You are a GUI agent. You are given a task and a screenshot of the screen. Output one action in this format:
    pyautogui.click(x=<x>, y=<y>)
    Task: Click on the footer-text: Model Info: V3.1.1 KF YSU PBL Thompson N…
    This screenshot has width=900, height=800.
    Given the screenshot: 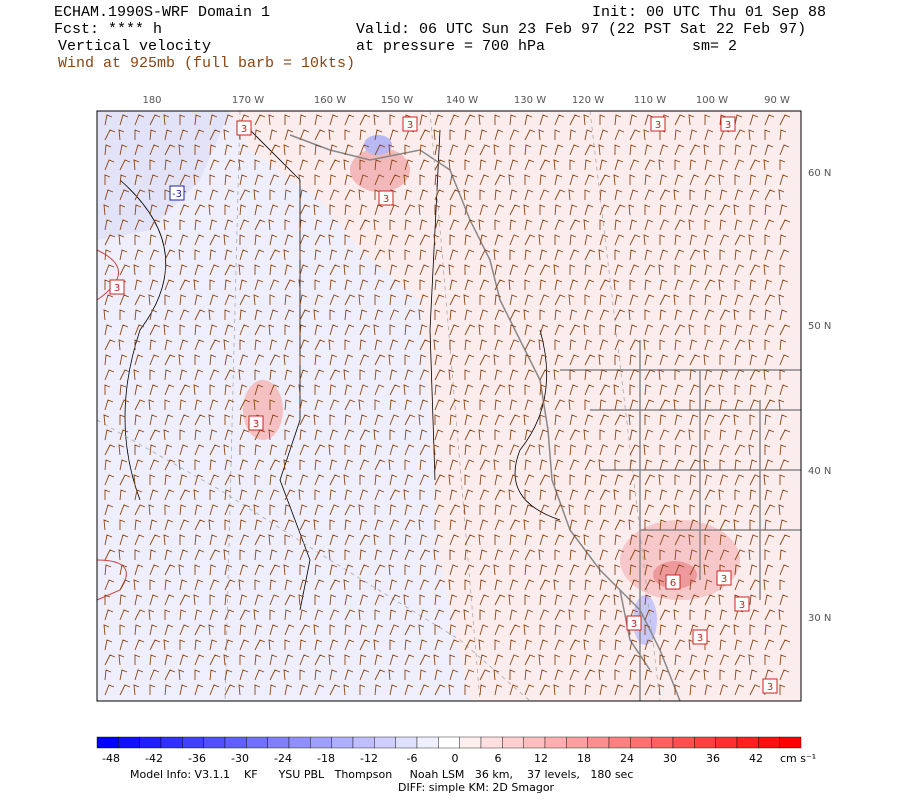 What is the action you would take?
    pyautogui.click(x=381, y=774)
    